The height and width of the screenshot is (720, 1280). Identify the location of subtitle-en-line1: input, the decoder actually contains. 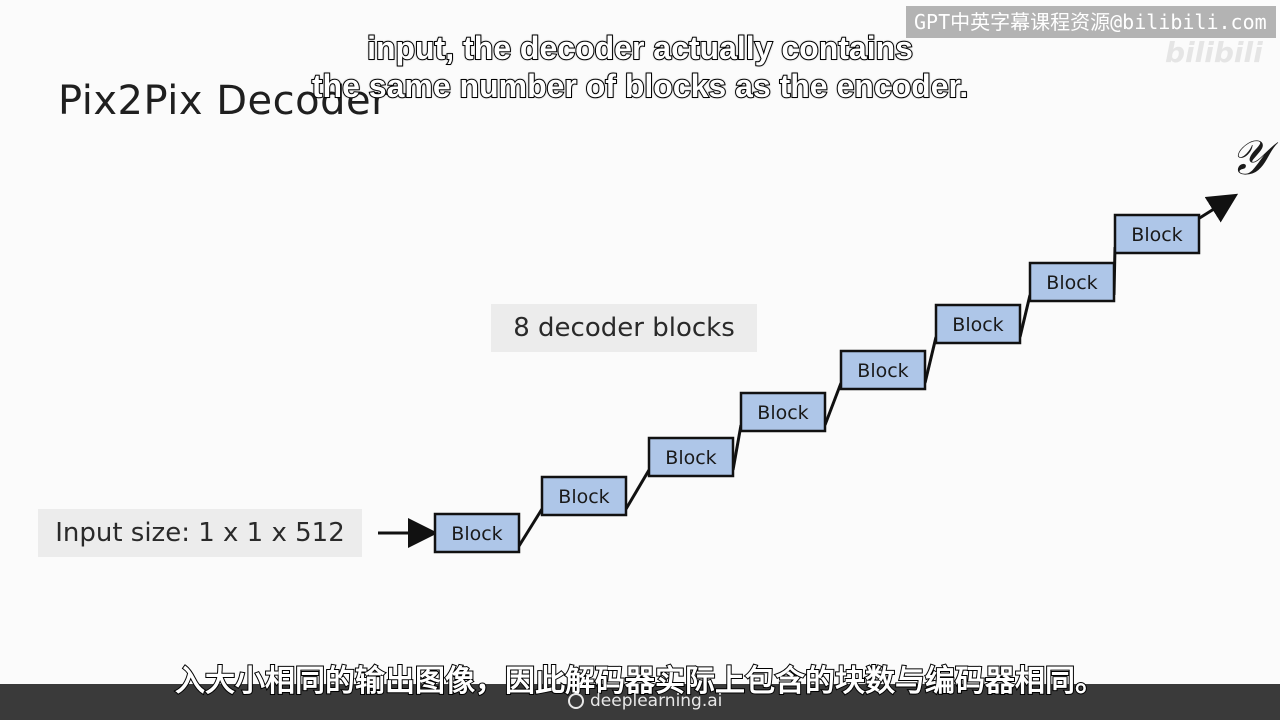
(640, 48).